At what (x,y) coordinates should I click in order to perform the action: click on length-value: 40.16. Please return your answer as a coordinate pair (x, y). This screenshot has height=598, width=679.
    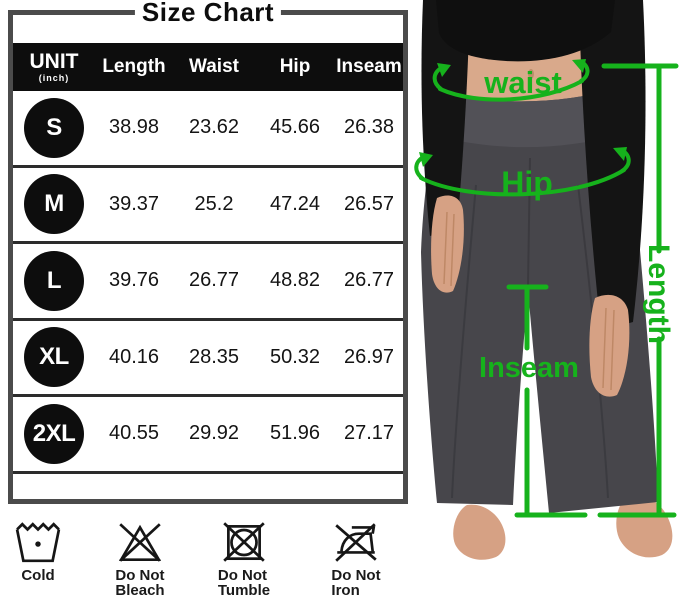
    Looking at the image, I should click on (134, 356).